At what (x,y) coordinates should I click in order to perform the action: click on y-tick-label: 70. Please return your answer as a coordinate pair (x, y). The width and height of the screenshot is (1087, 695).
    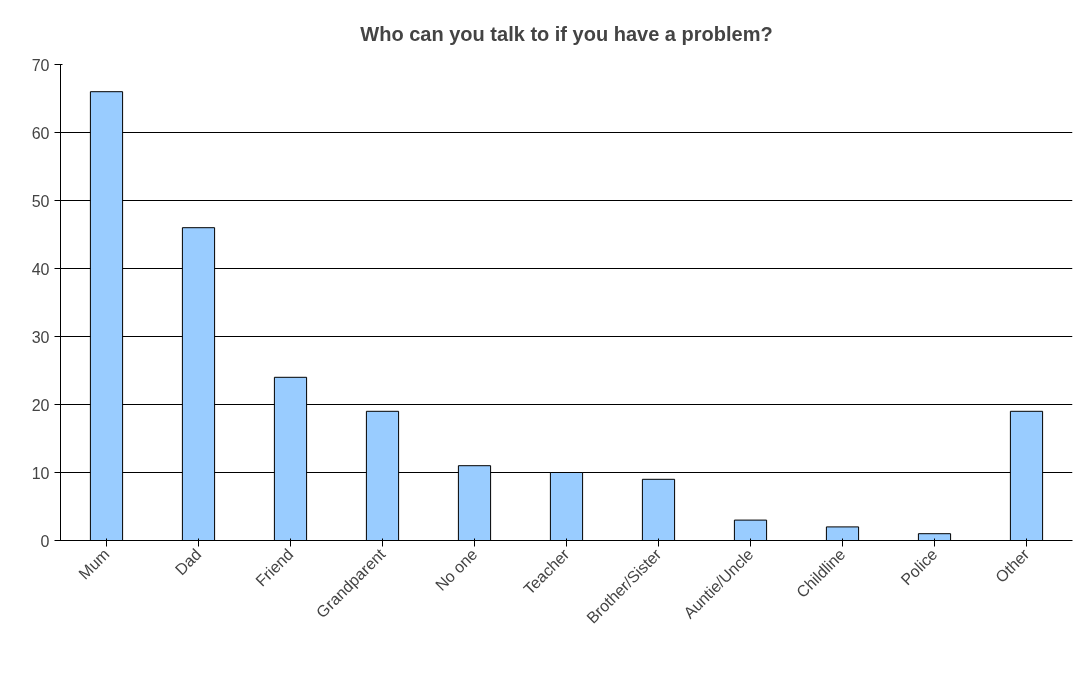
    Looking at the image, I should click on (40, 65).